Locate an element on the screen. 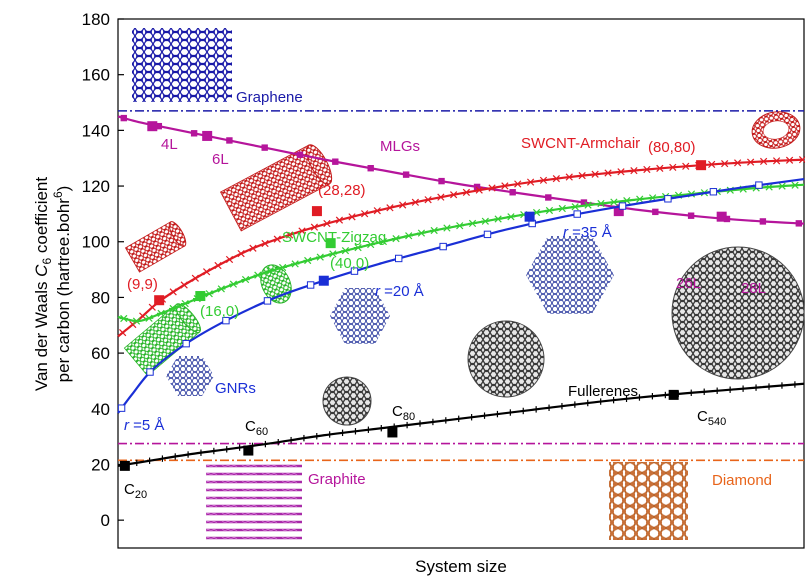 The image size is (805, 580). gnr-flake-medium-image is located at coordinates (360, 316).